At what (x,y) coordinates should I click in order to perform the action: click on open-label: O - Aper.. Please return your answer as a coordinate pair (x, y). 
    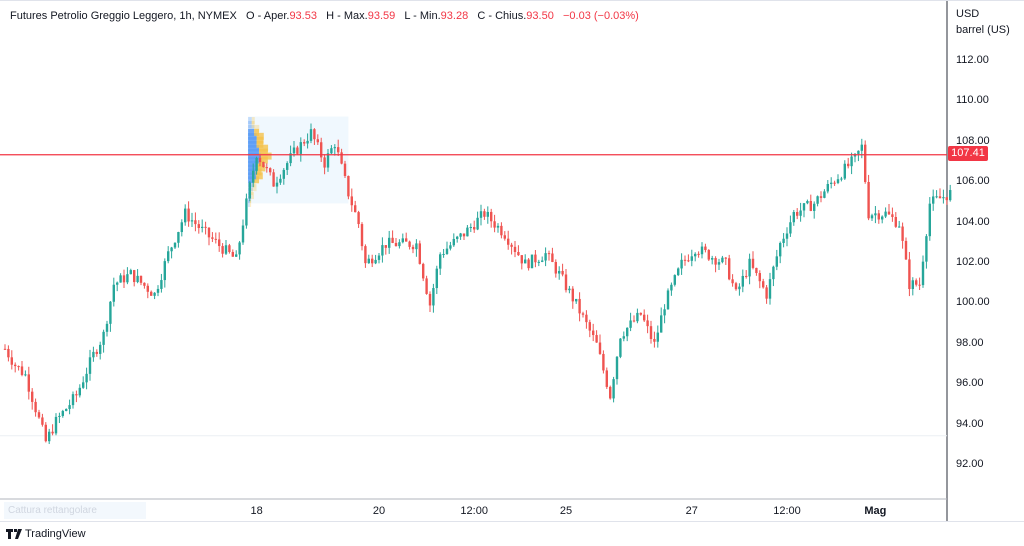
    Looking at the image, I should click on (268, 16).